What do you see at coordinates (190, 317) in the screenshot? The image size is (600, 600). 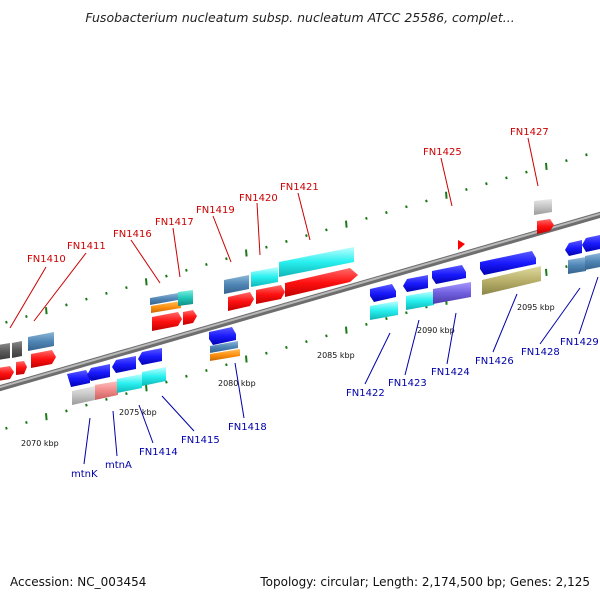 I see `gene-arrow-fn1417` at bounding box center [190, 317].